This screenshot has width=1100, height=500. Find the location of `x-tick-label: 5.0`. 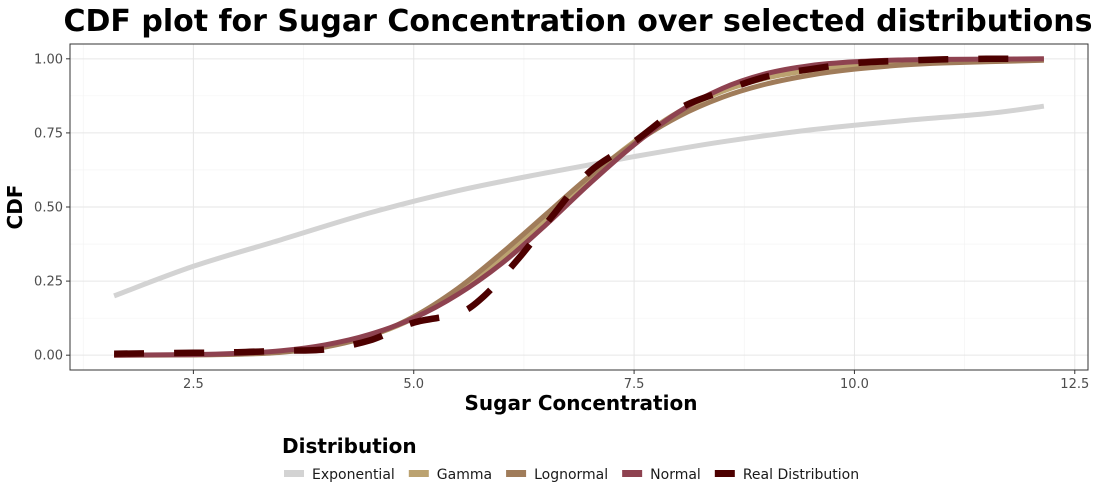

x-tick-label: 5.0 is located at coordinates (413, 384).